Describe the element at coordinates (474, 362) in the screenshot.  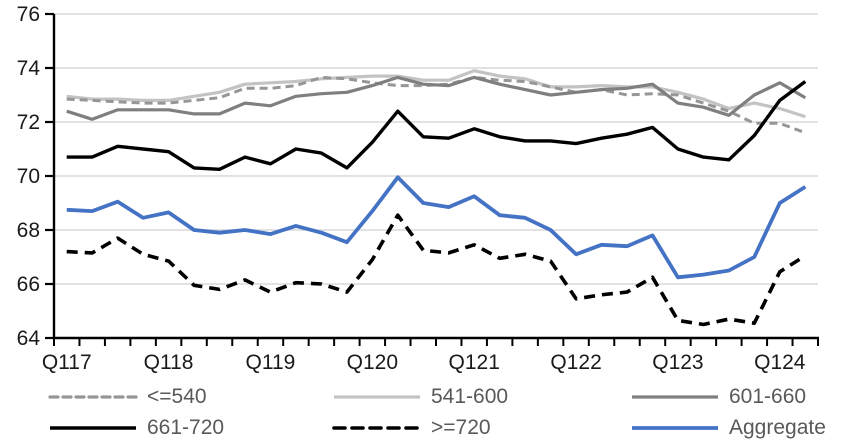
I see `x-tick-label-Q121: Q121` at that location.